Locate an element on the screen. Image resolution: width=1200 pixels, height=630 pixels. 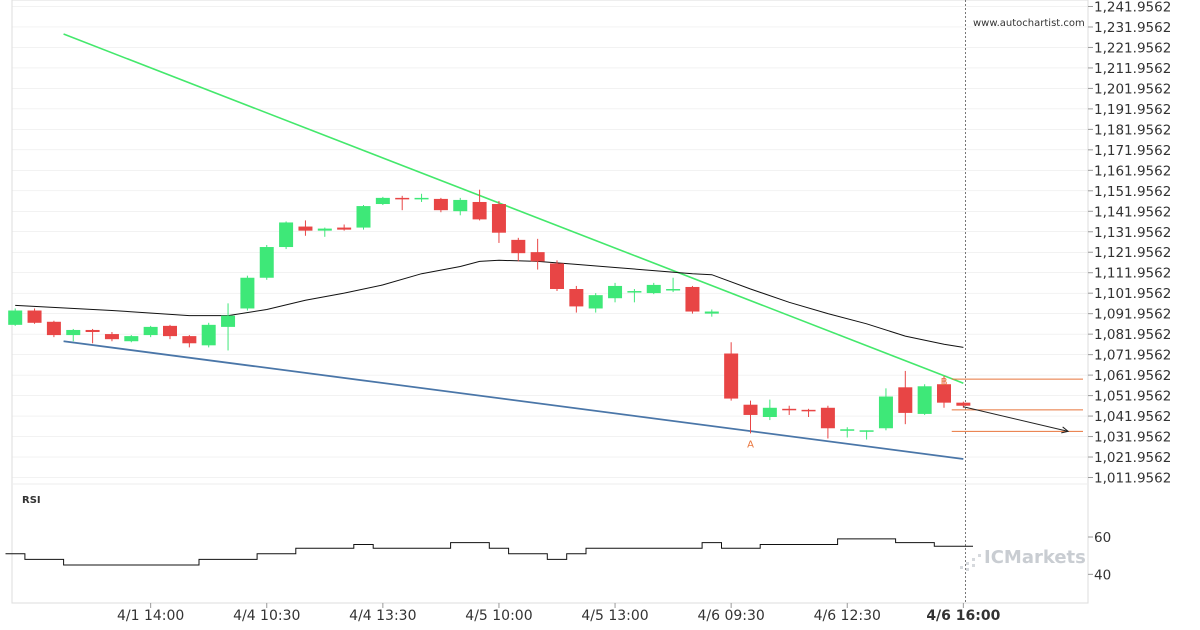
y-tick-label: 1,221.9562 is located at coordinates (1132, 48).